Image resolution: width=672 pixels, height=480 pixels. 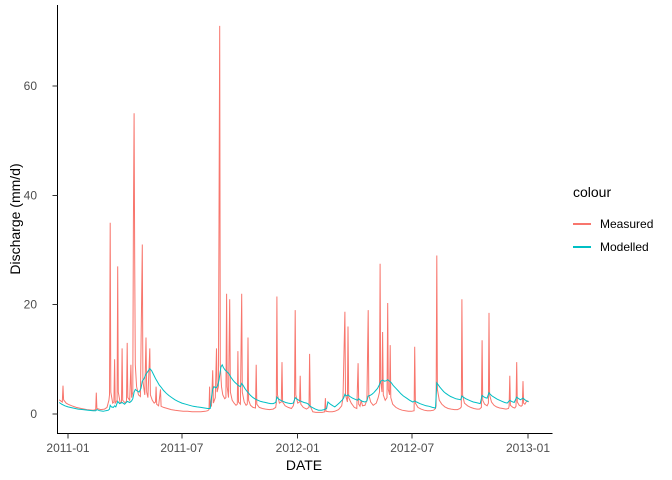 I want to click on legend-title: colour, so click(x=592, y=192).